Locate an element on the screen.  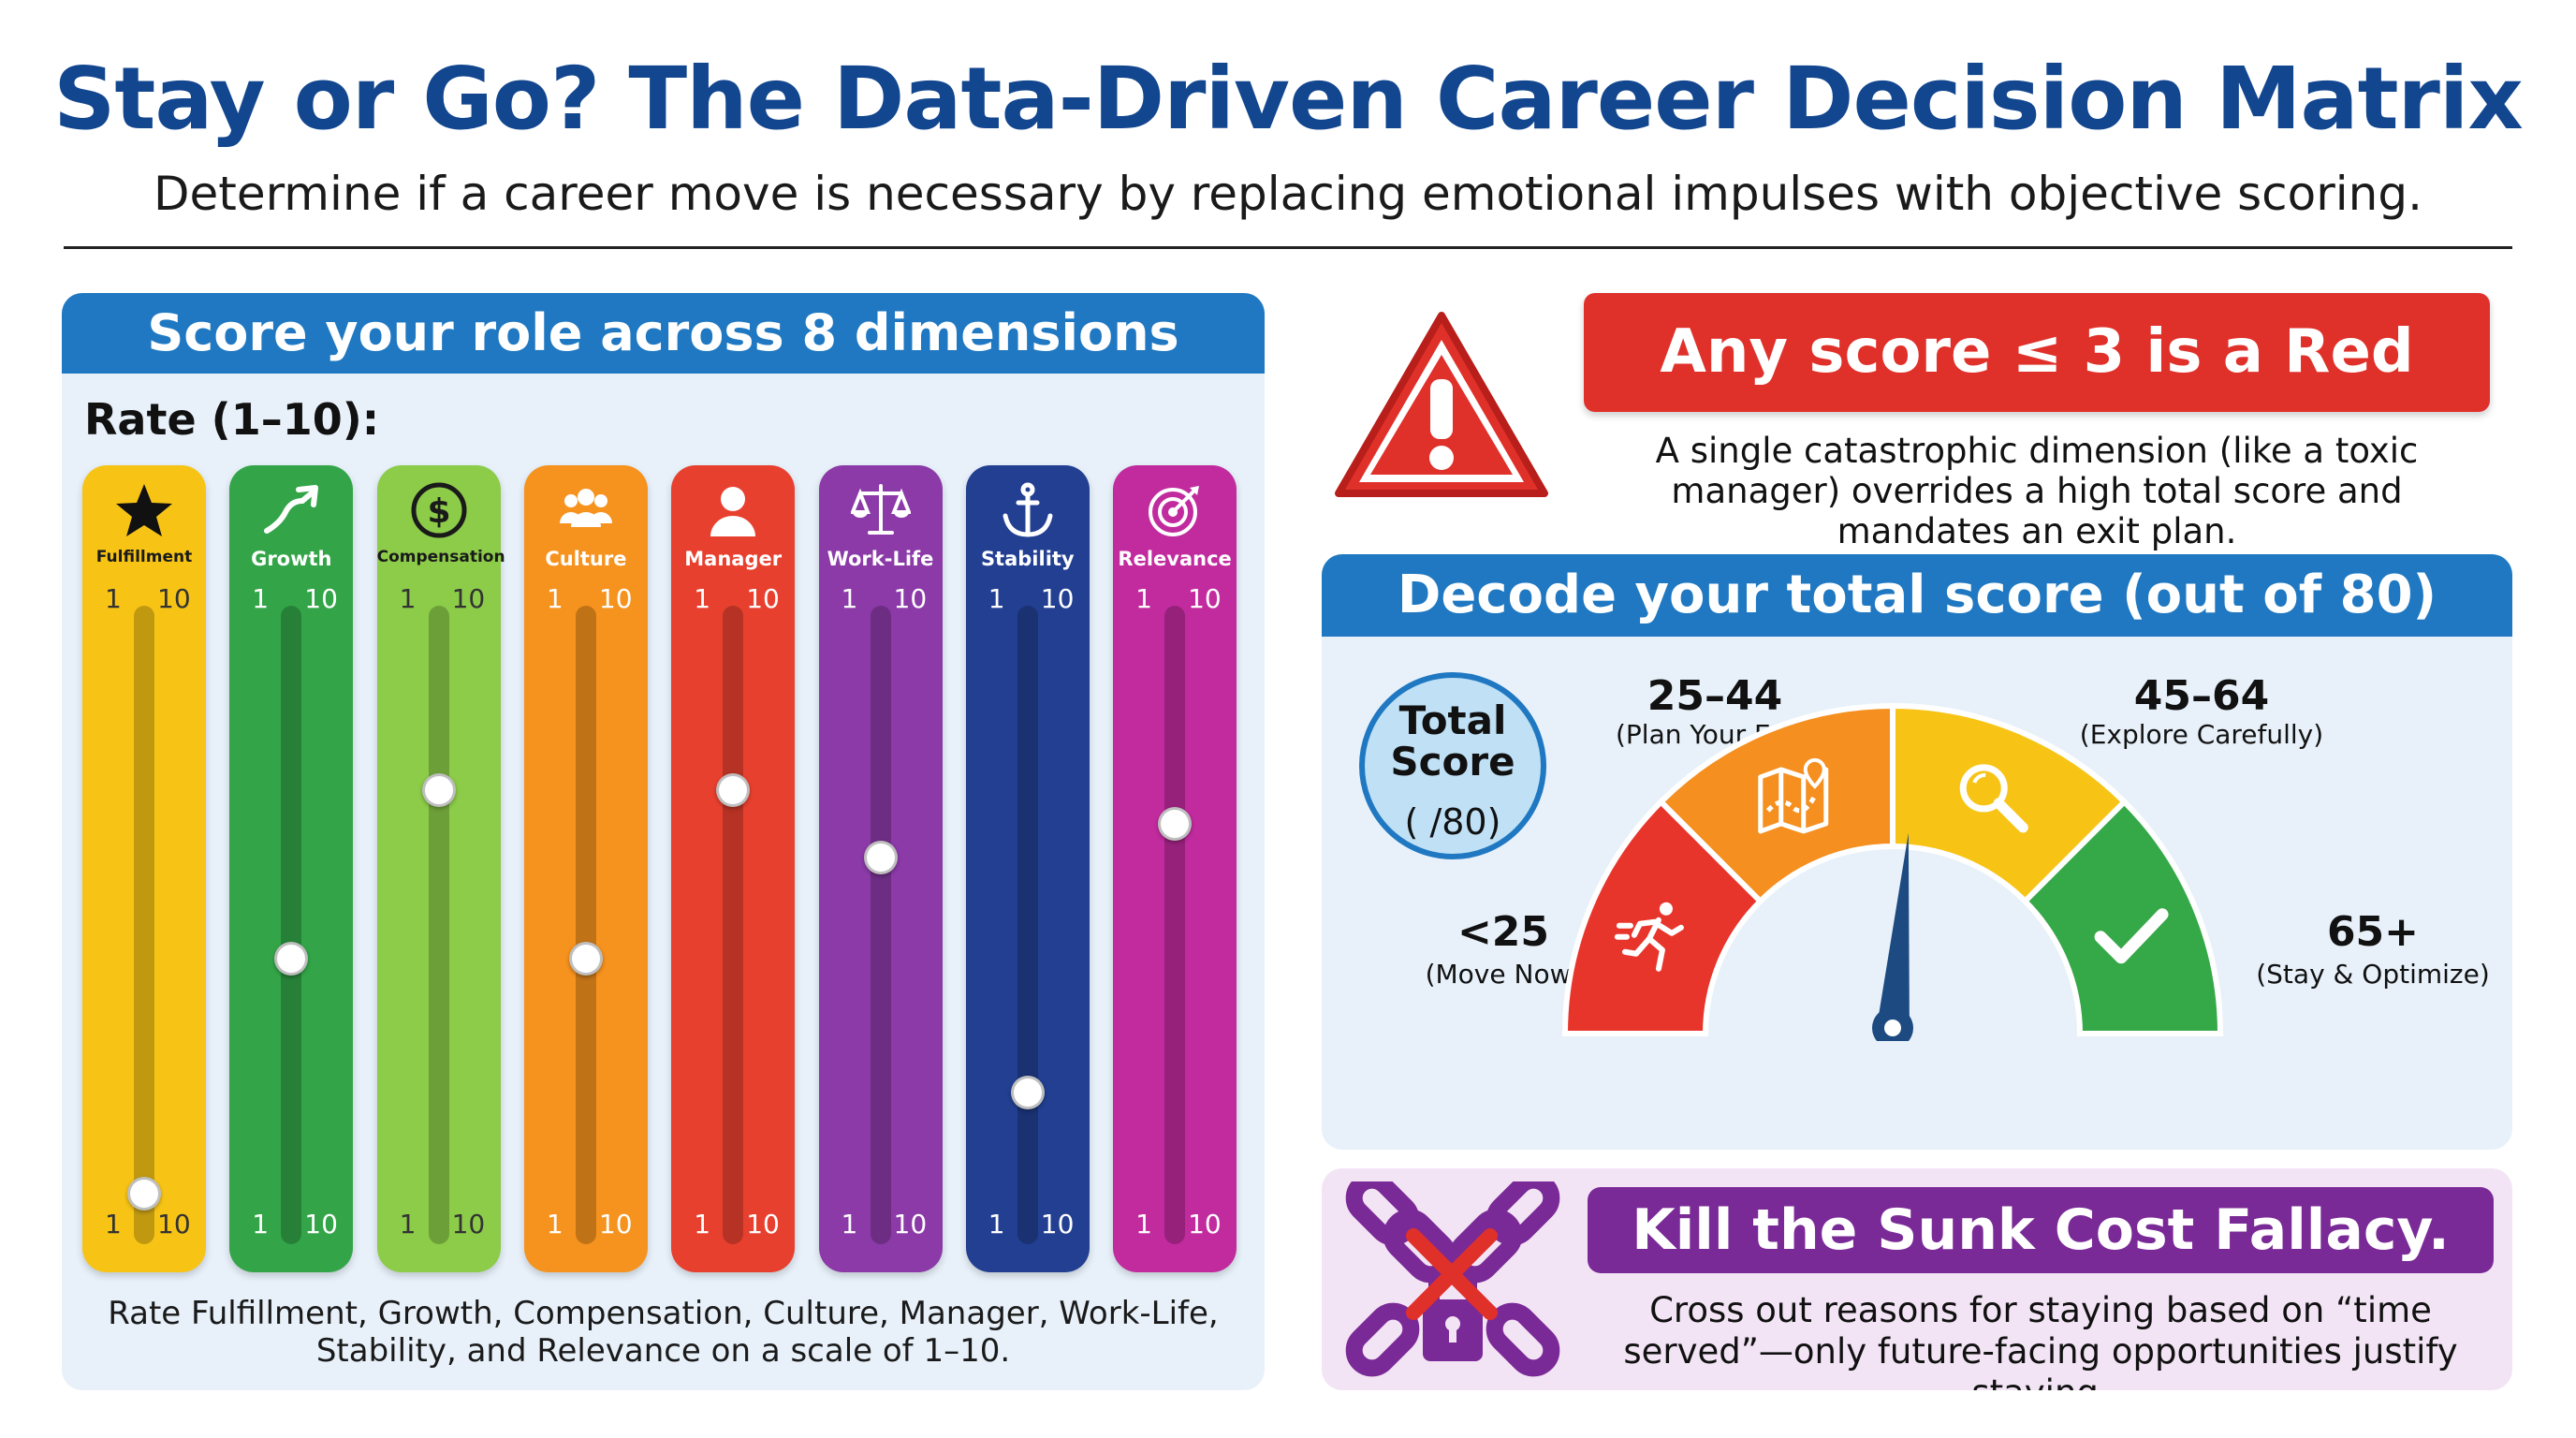
total-score-label-line2: Score is located at coordinates (1453, 762).